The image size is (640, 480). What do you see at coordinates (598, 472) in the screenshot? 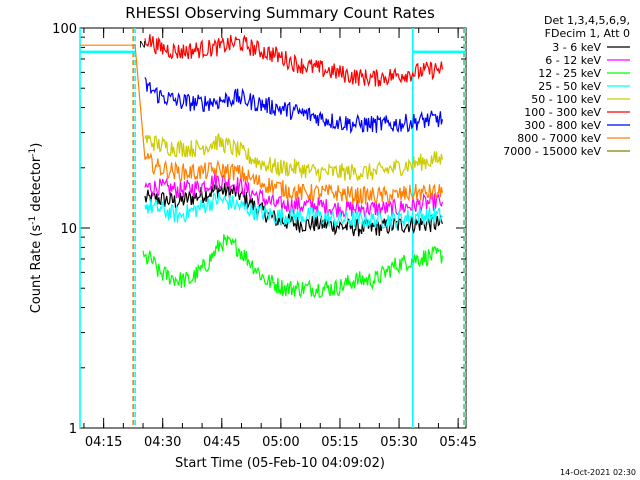
I see `timestamp: 14-Oct-2021 02:30` at bounding box center [598, 472].